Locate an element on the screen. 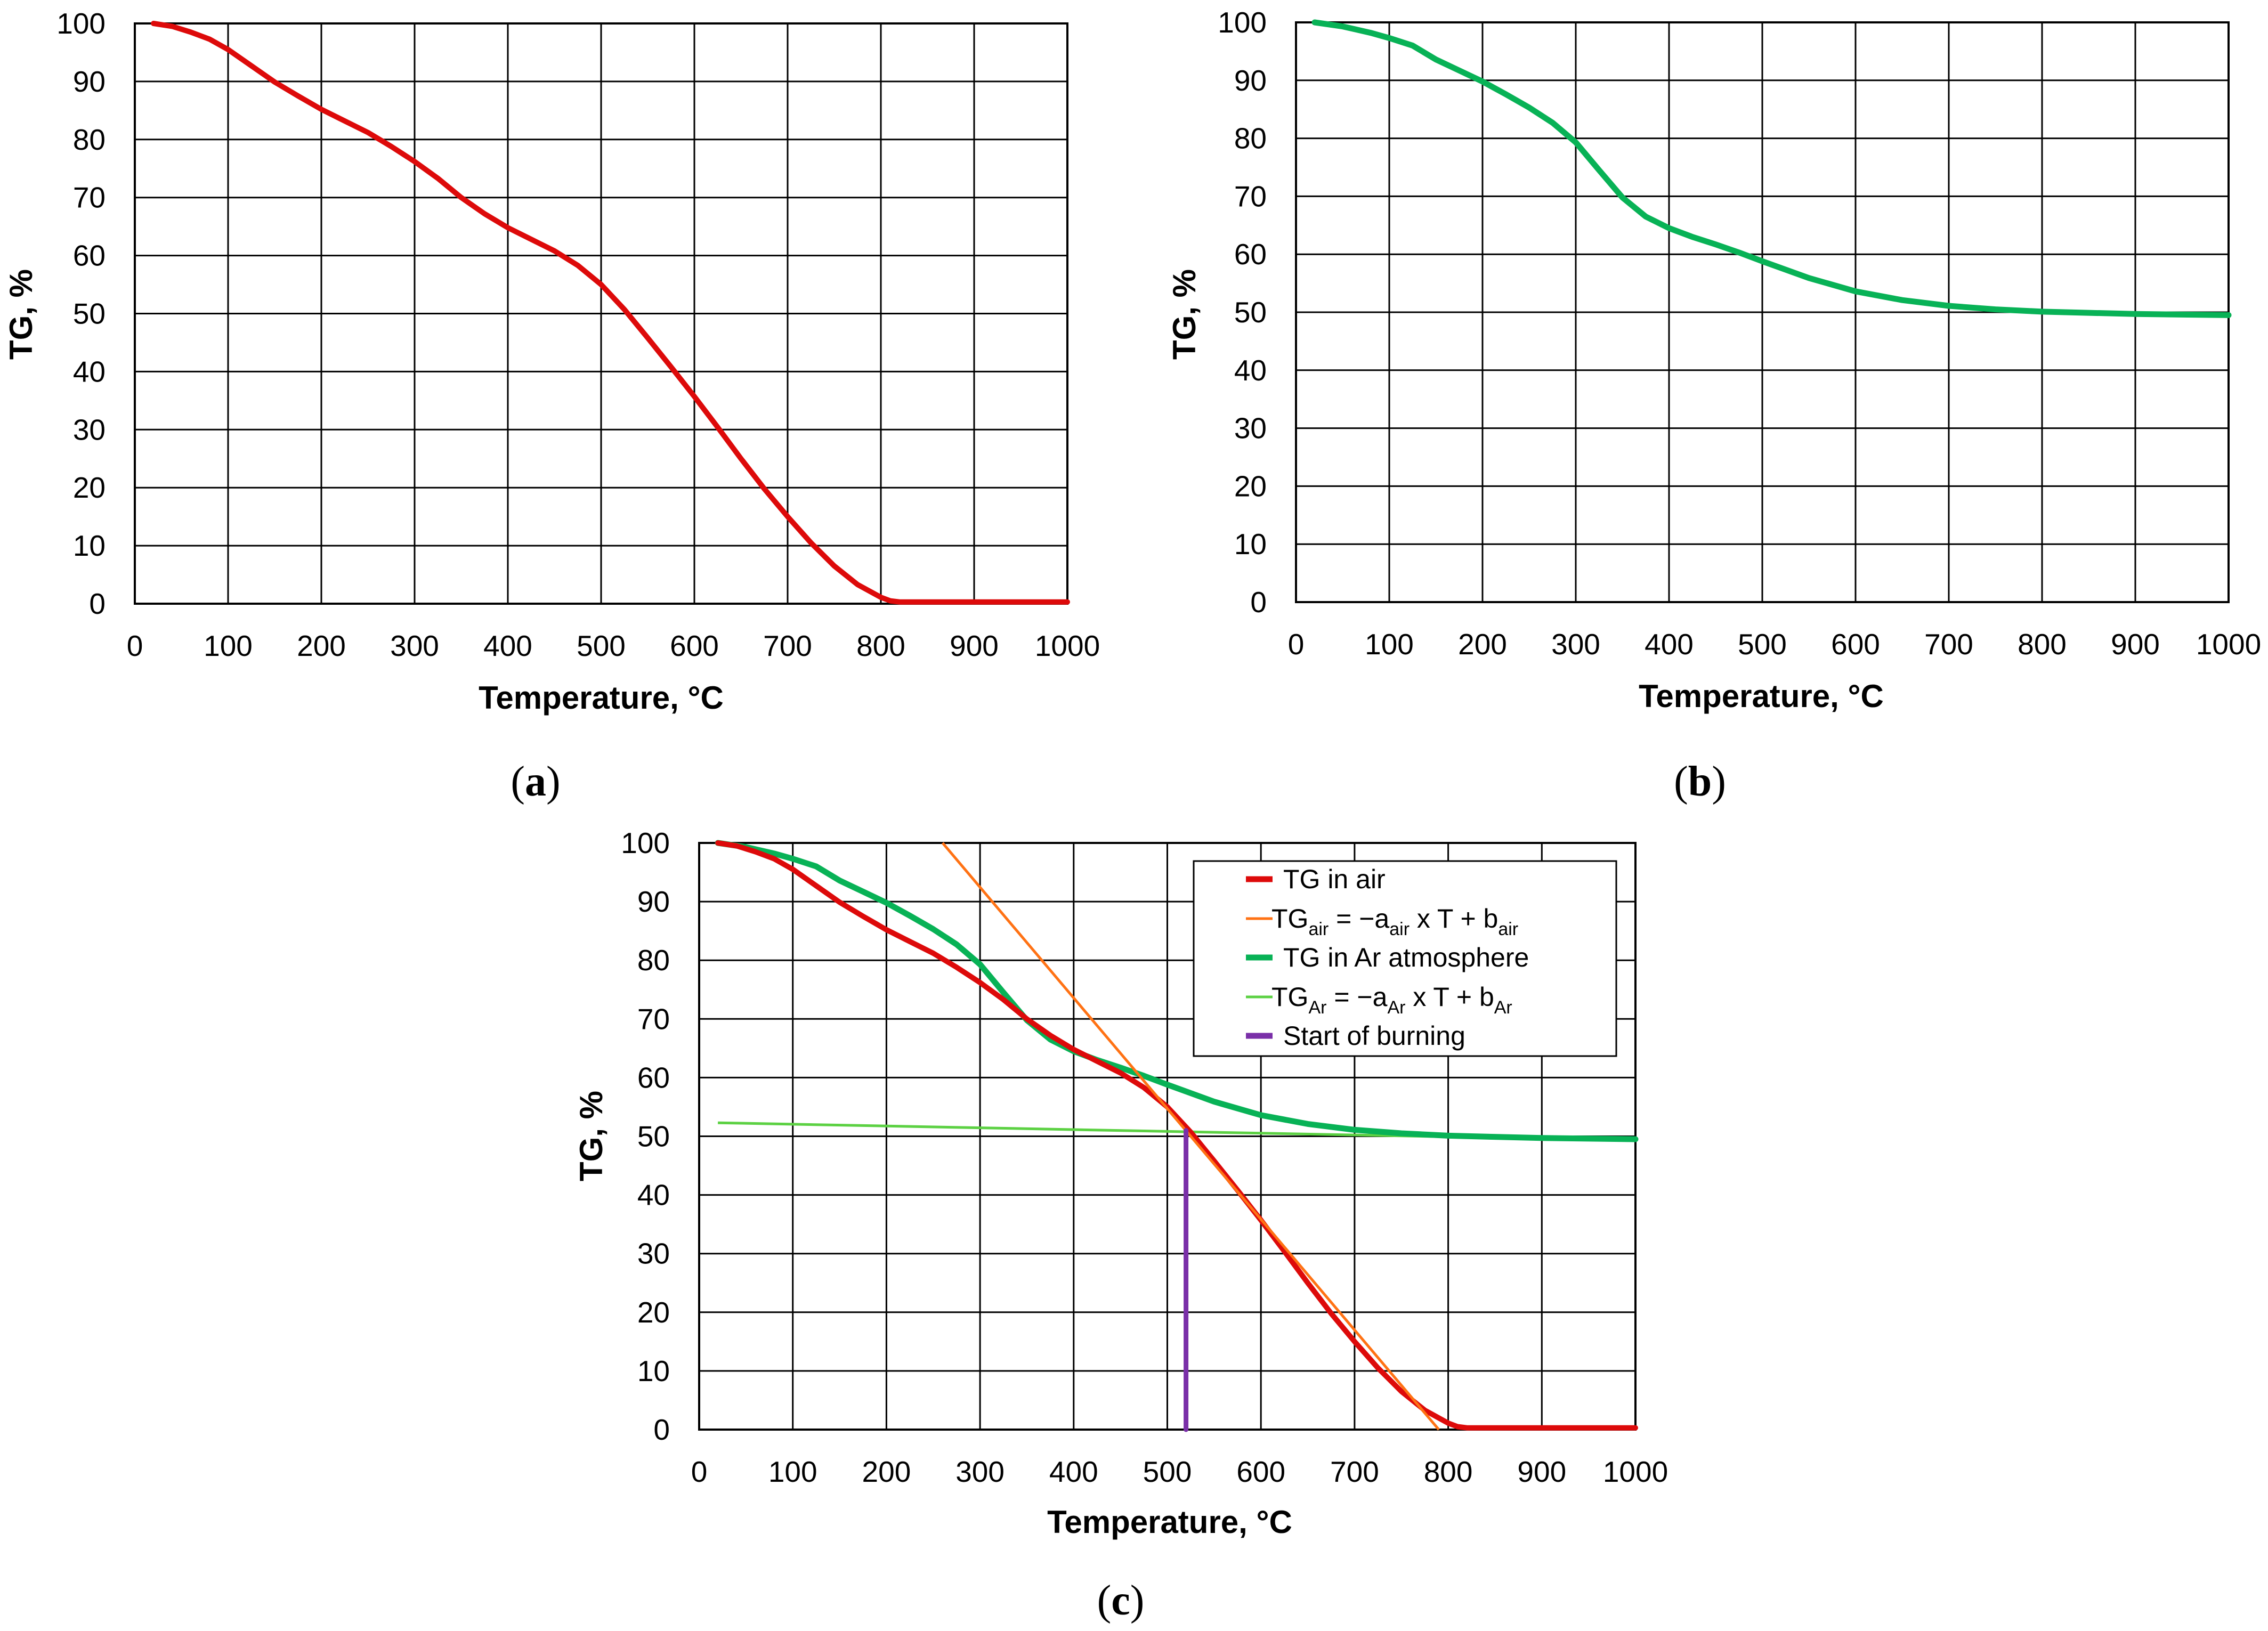  chart-a-series-tg-air is located at coordinates (610, 313).